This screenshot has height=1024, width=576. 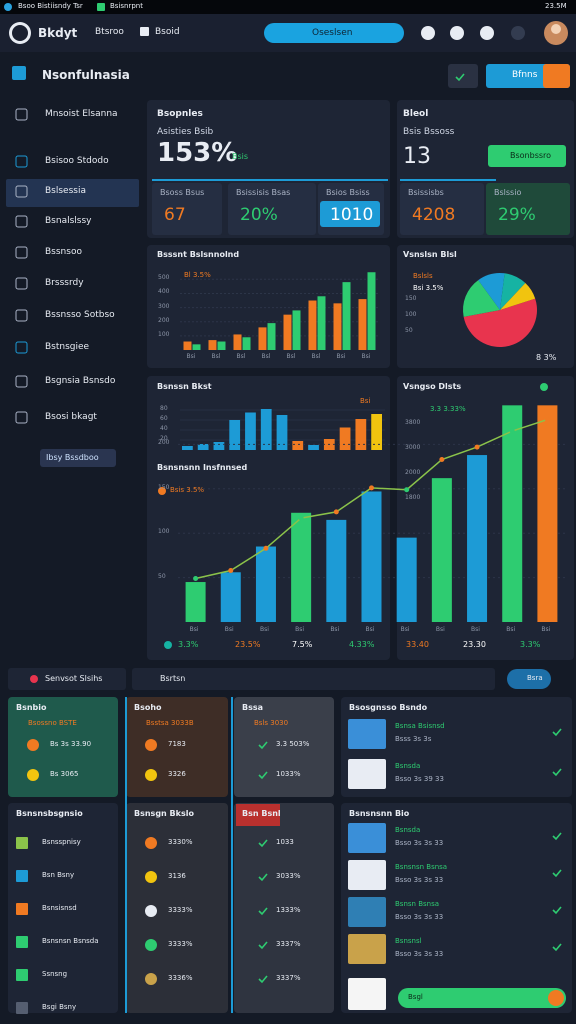 What do you see at coordinates (81, 114) in the screenshot?
I see `menu-item: Mnsoist Elsanna` at bounding box center [81, 114].